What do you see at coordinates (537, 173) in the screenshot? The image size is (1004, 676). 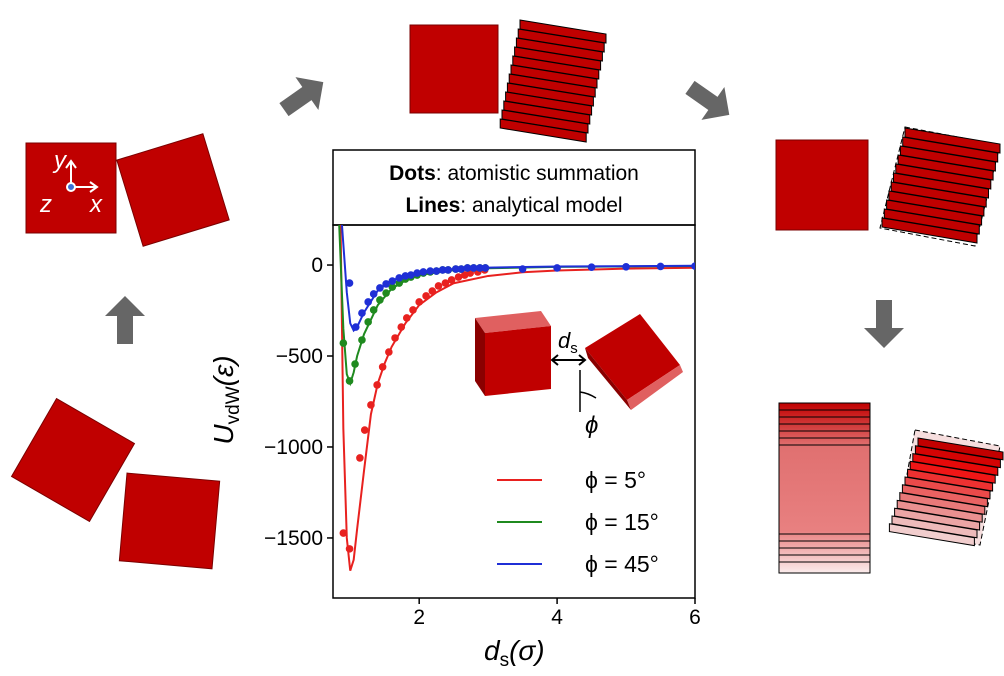 I see `annotation-text: : atomistic summation` at bounding box center [537, 173].